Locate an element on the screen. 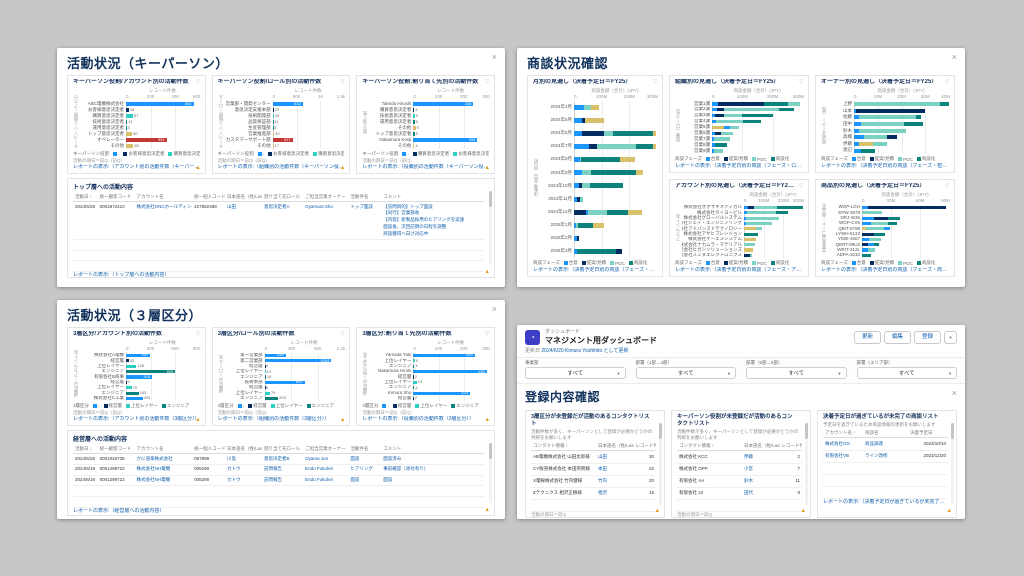 The width and height of the screenshot is (1024, 576). cell-link: 面談 is located at coordinates (432, 481).